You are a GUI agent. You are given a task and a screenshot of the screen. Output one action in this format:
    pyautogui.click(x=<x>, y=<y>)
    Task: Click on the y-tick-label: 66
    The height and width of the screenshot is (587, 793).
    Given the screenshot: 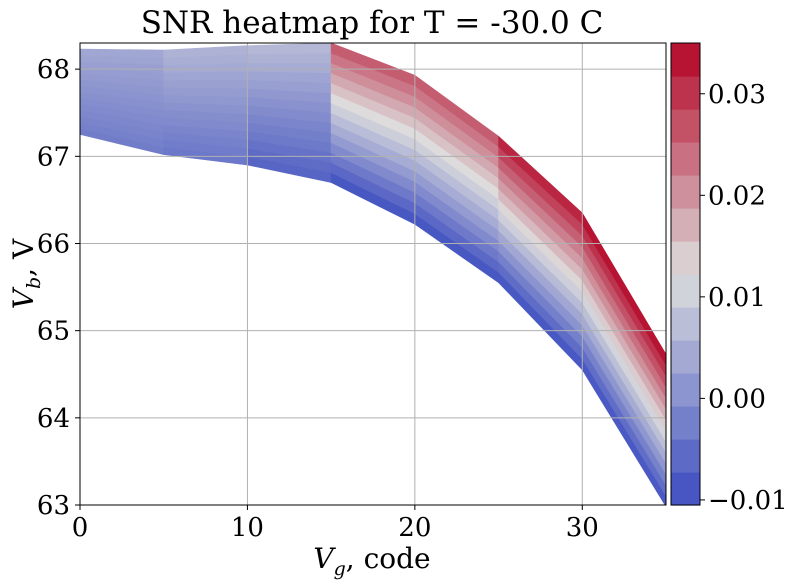 What is the action you would take?
    pyautogui.click(x=53, y=244)
    